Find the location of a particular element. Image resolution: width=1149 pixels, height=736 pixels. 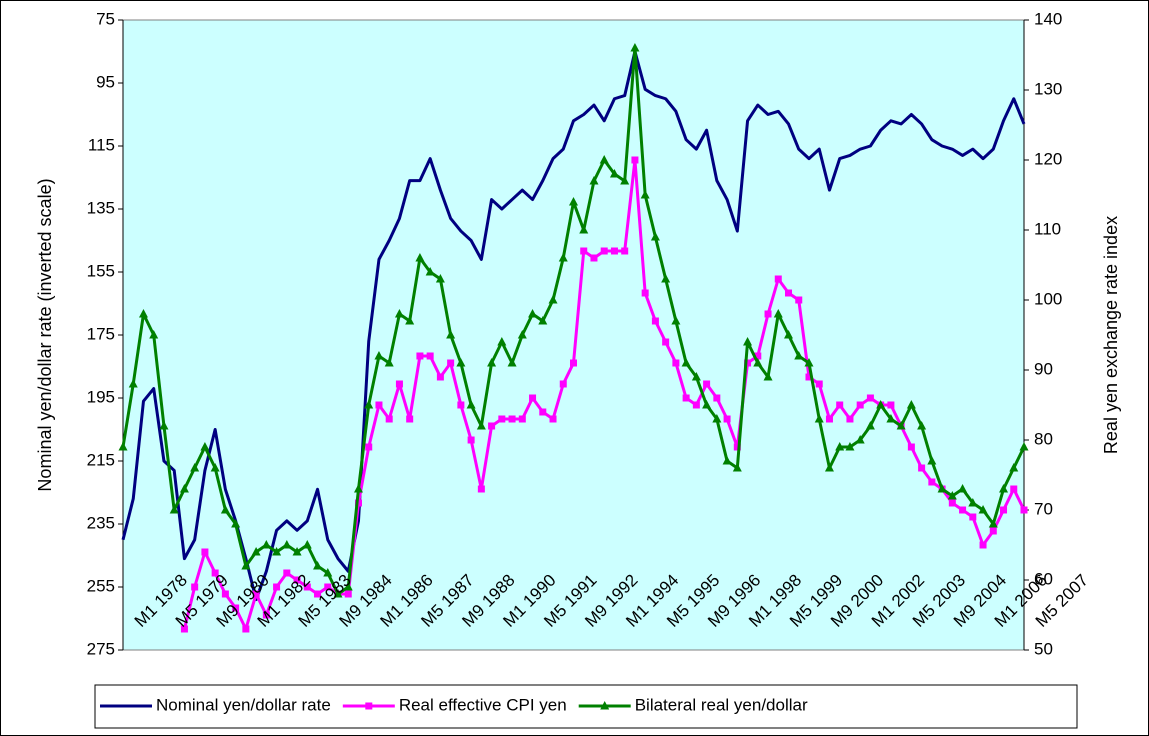

y2-tick-label: 110 is located at coordinates (1047, 228).